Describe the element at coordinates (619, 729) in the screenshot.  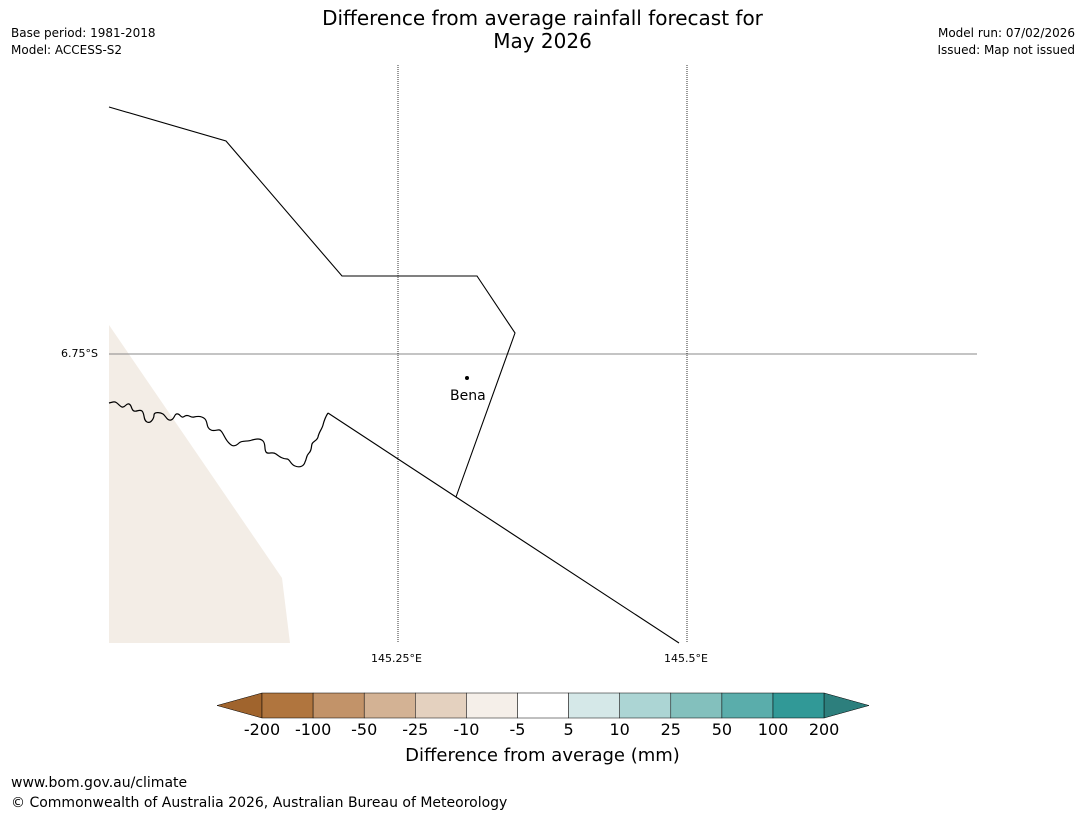
I see `colorbar-tick-label: 10` at that location.